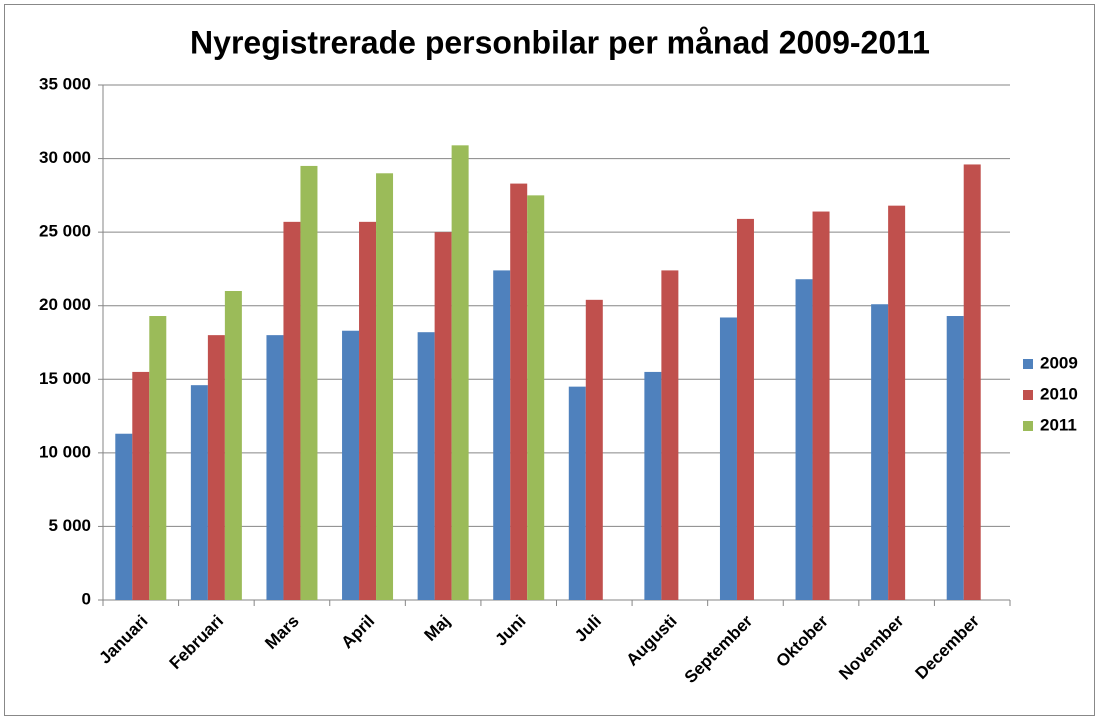 The image size is (1097, 725). What do you see at coordinates (65, 83) in the screenshot?
I see `y-tick-label: 35 000` at bounding box center [65, 83].